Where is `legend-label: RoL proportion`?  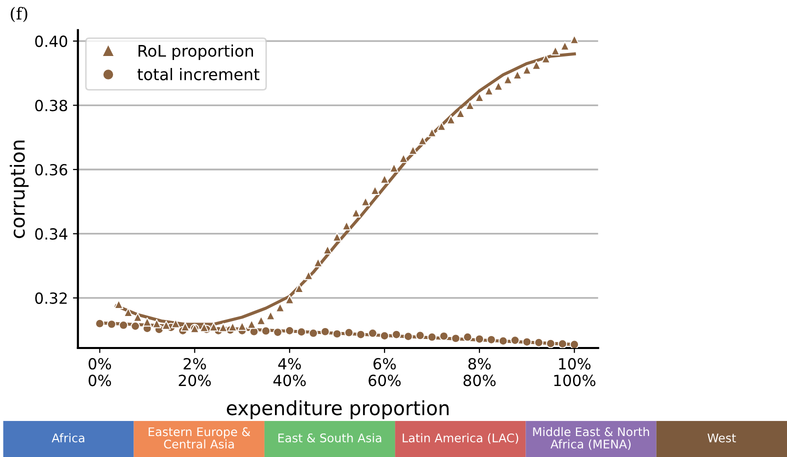 legend-label: RoL proportion is located at coordinates (195, 52).